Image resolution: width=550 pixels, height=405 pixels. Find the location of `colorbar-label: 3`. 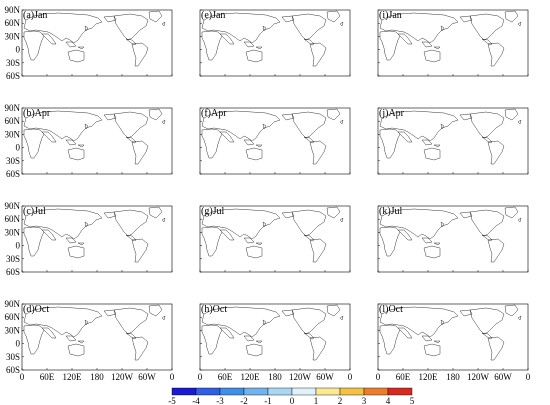

colorbar-label: 3 is located at coordinates (364, 400).